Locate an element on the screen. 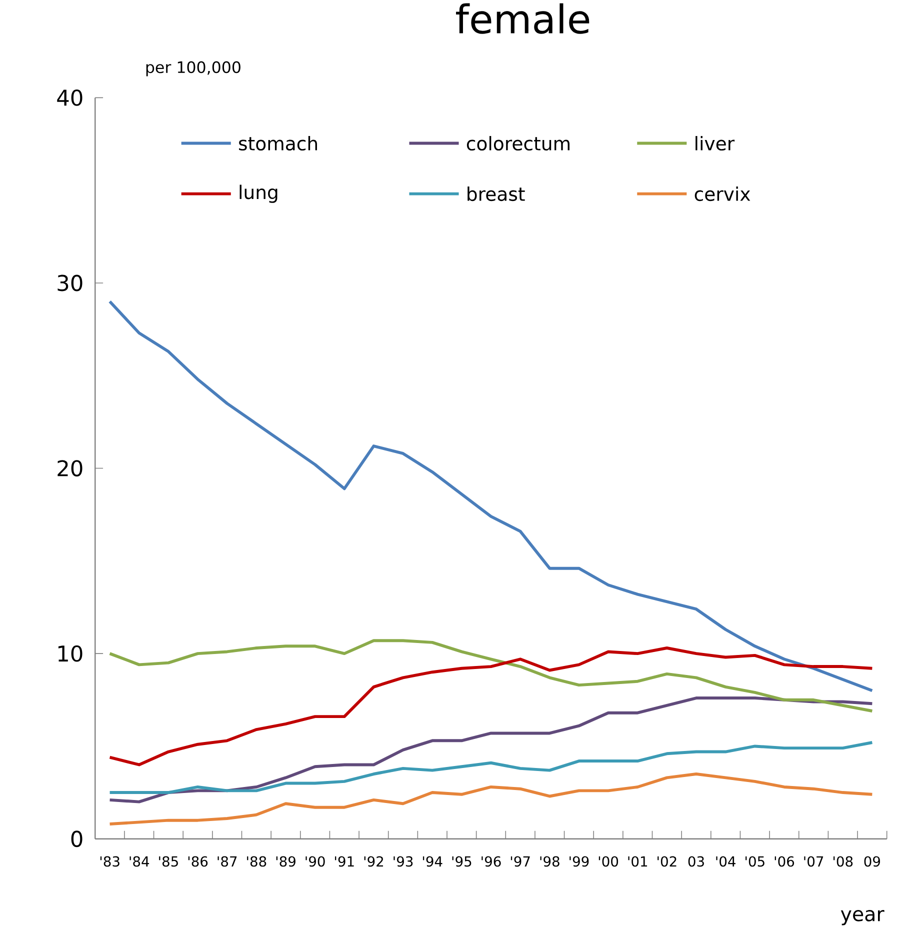 The width and height of the screenshot is (901, 933). x-tick-label: '96 is located at coordinates (491, 861).